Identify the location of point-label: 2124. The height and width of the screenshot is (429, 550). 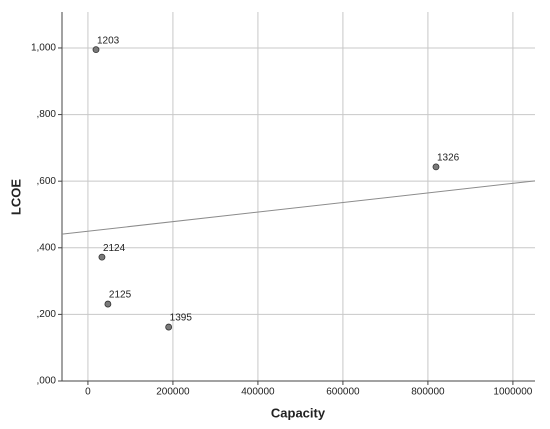
(114, 248).